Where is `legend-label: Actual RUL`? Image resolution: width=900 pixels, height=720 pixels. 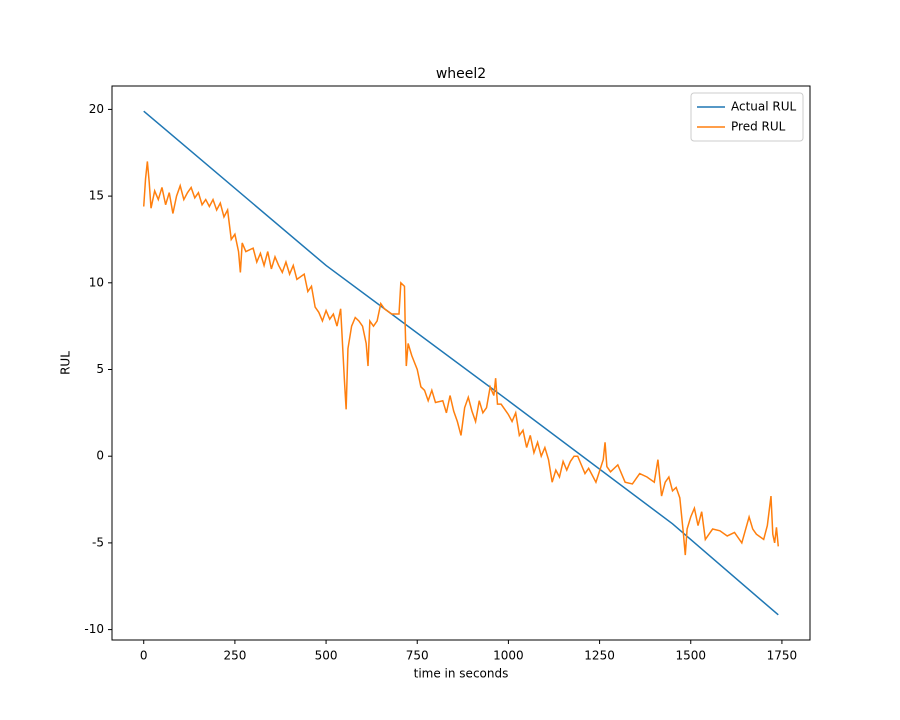
legend-label: Actual RUL is located at coordinates (764, 107).